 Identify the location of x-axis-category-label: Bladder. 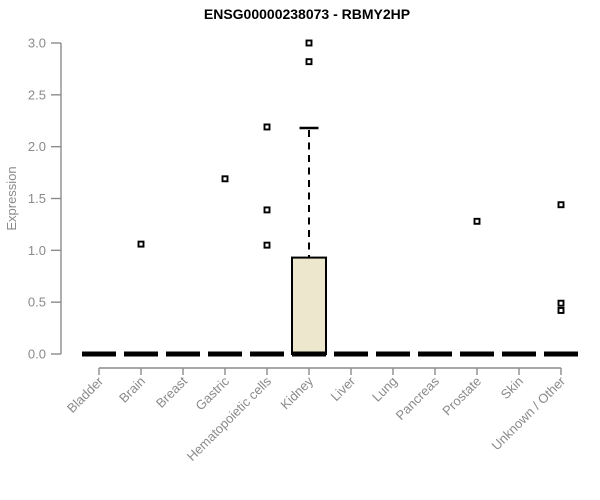
(85, 394).